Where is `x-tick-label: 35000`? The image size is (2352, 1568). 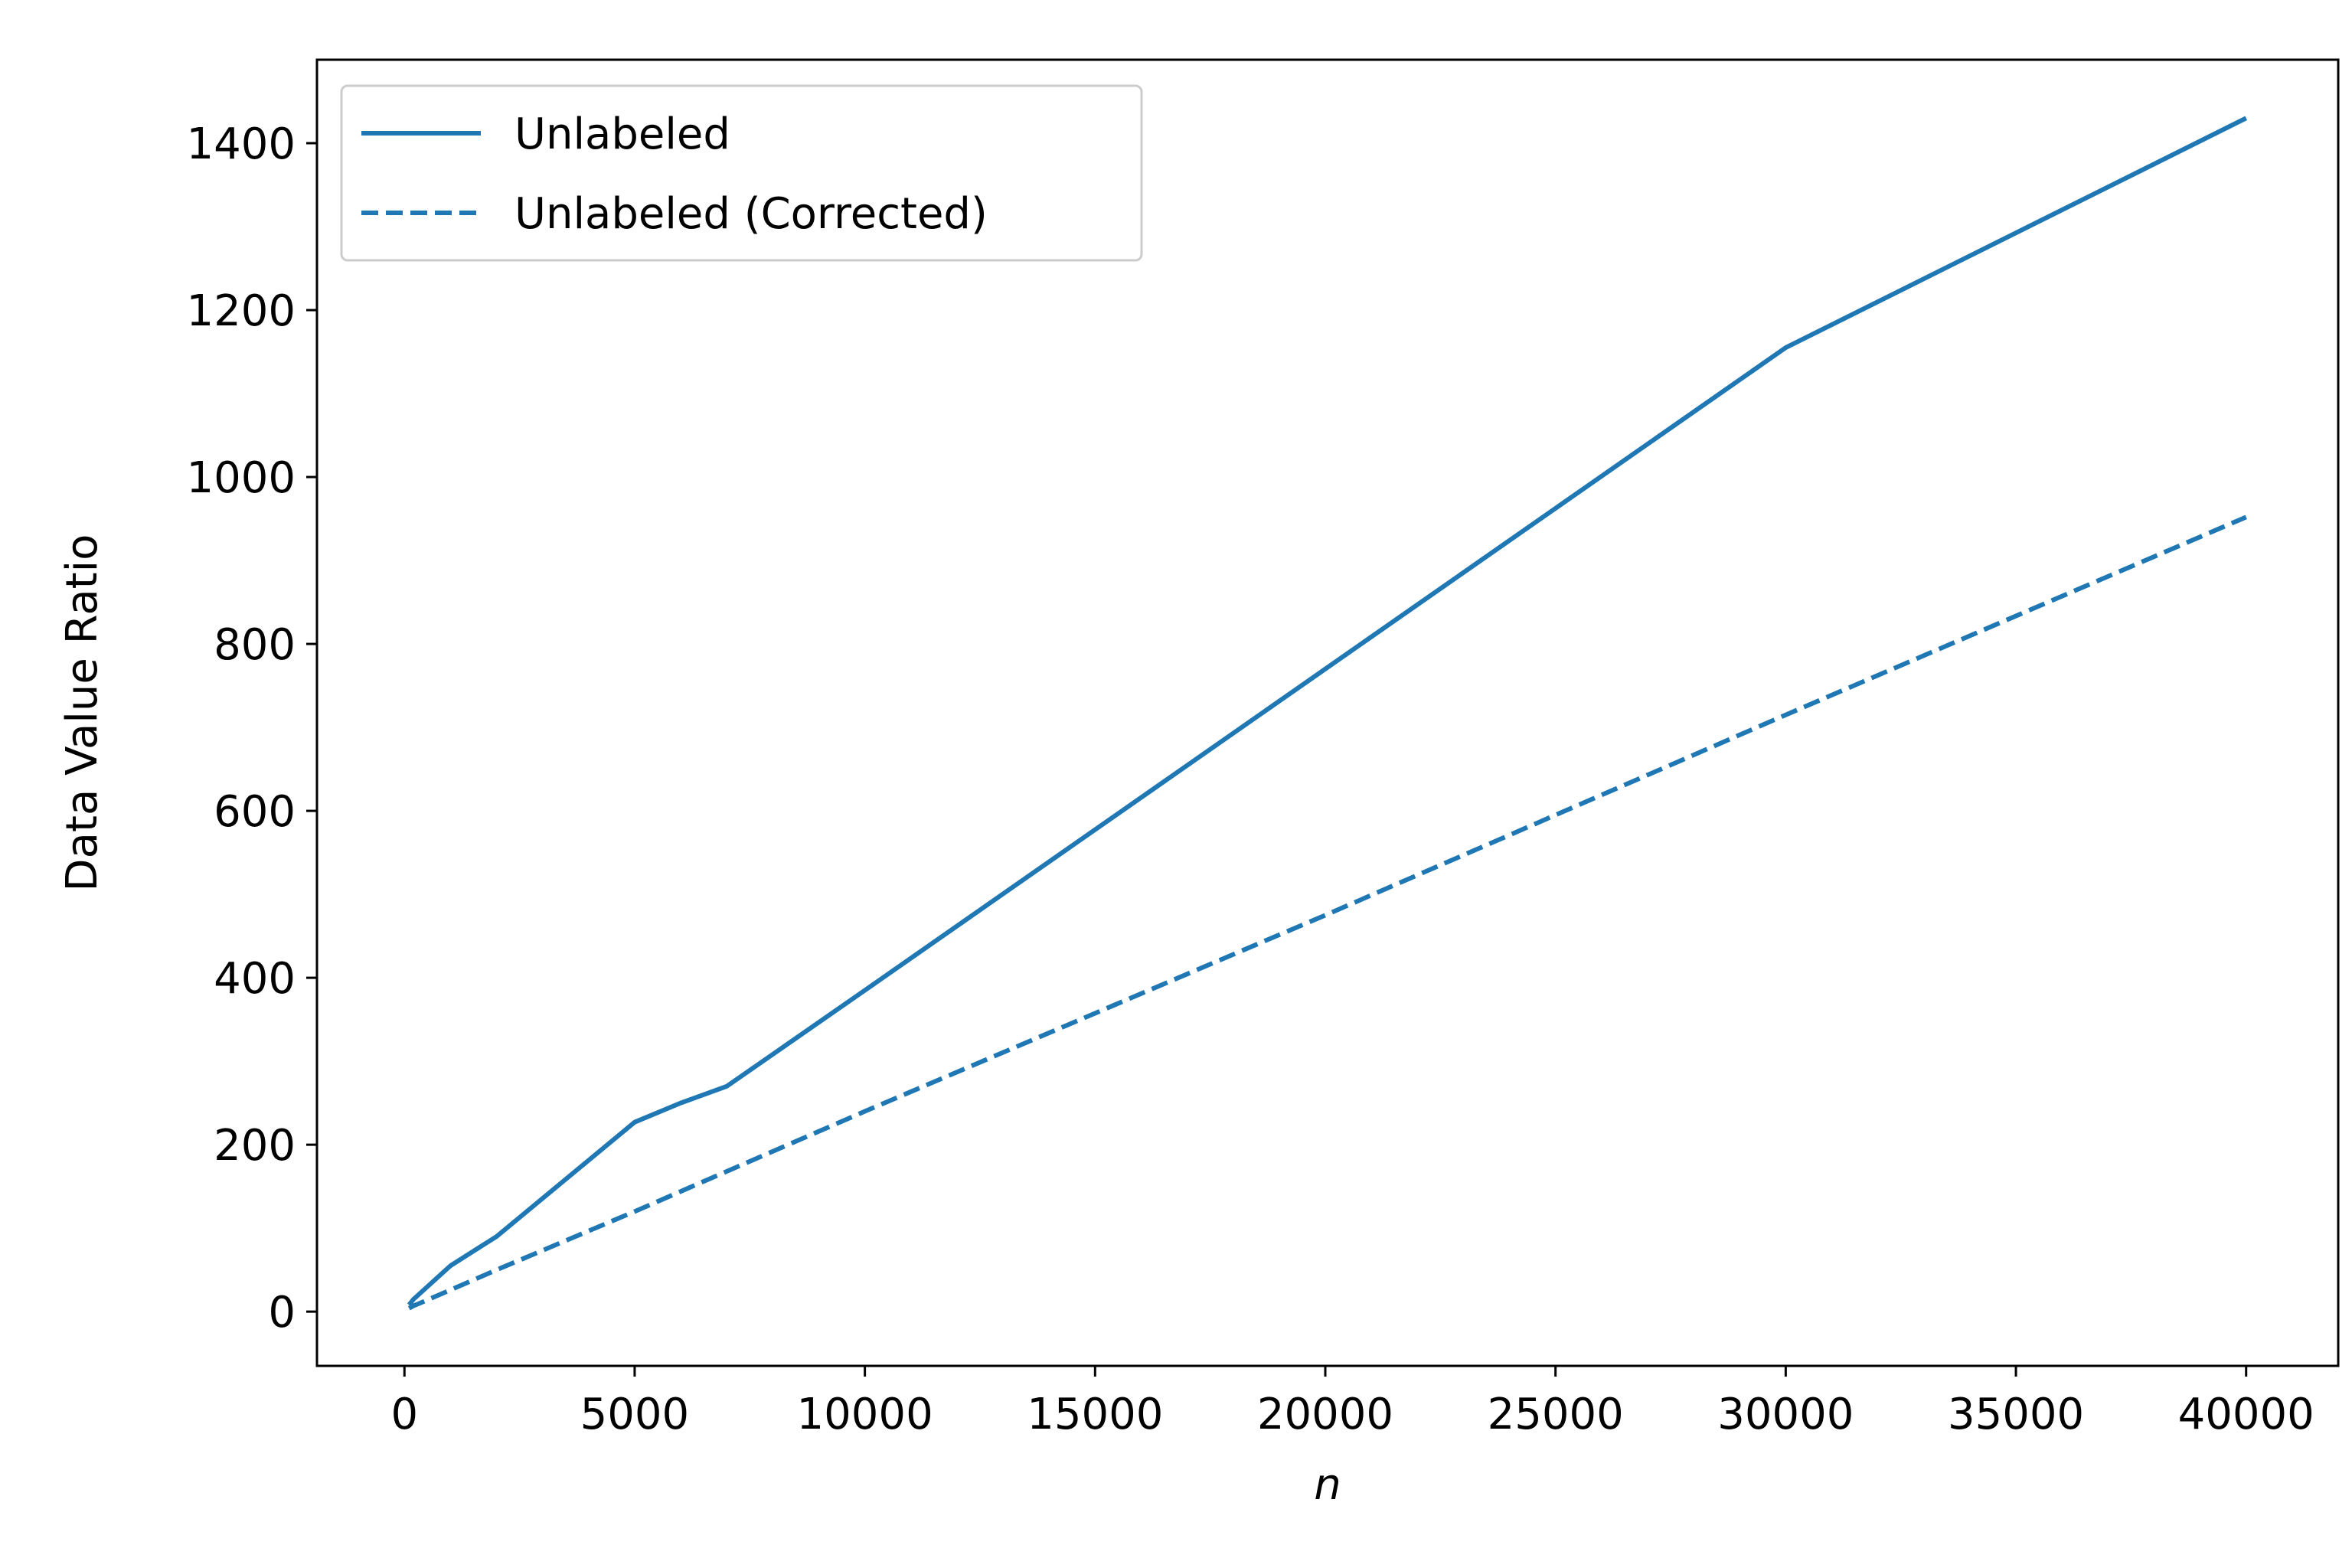
x-tick-label: 35000 is located at coordinates (2016, 1414).